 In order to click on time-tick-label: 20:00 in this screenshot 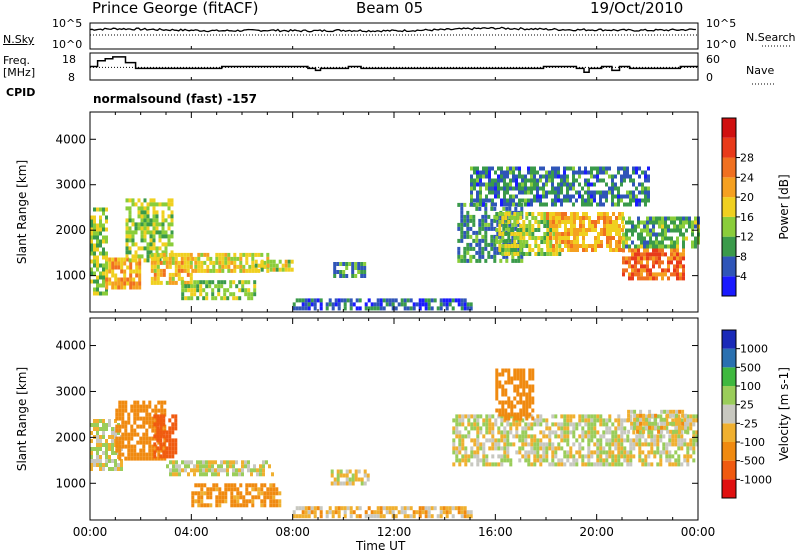, I will do `click(596, 532)`.